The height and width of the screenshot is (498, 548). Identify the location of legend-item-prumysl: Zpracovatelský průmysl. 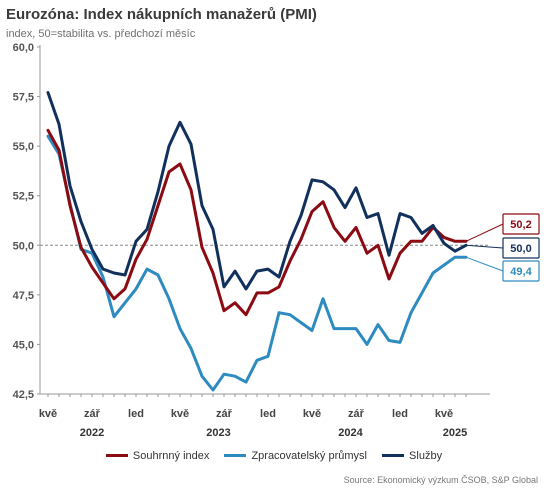
(295, 456).